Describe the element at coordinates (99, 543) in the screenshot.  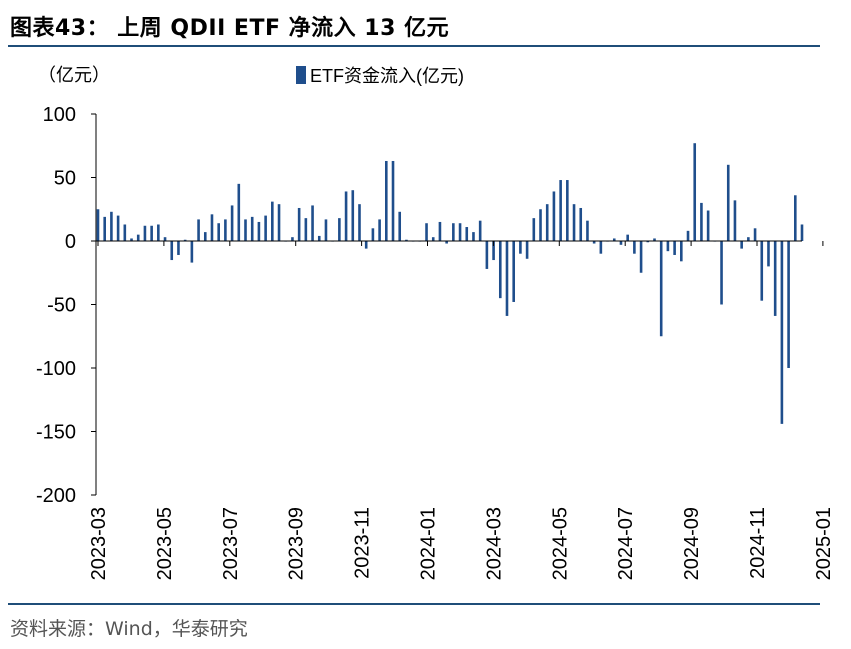
I see `x-tick-label: 2023-03` at that location.